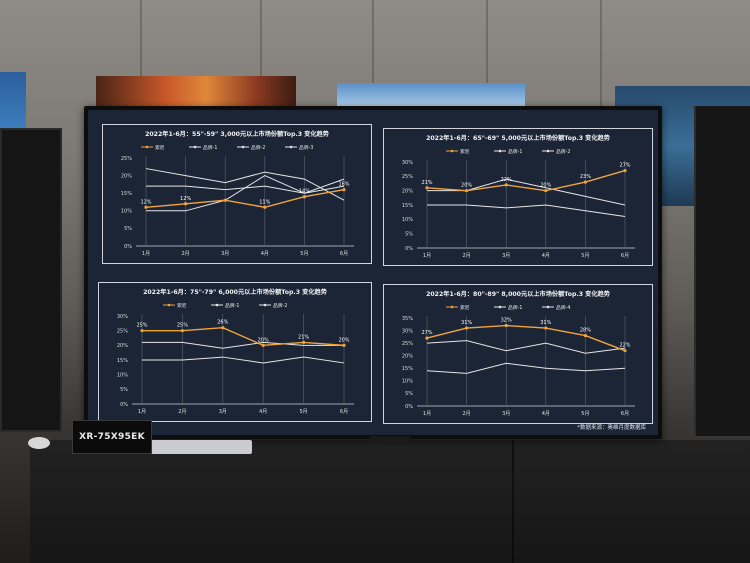  I want to click on data-label: 14%, so click(304, 192).